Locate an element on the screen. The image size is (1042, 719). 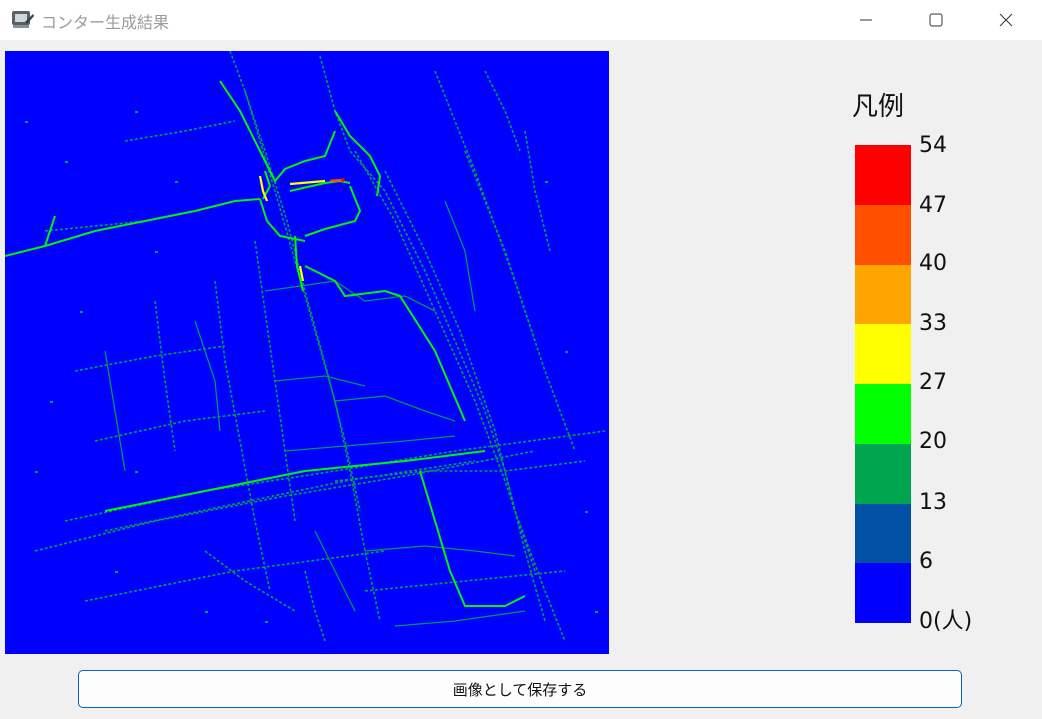
maximize-button is located at coordinates (936, 20).